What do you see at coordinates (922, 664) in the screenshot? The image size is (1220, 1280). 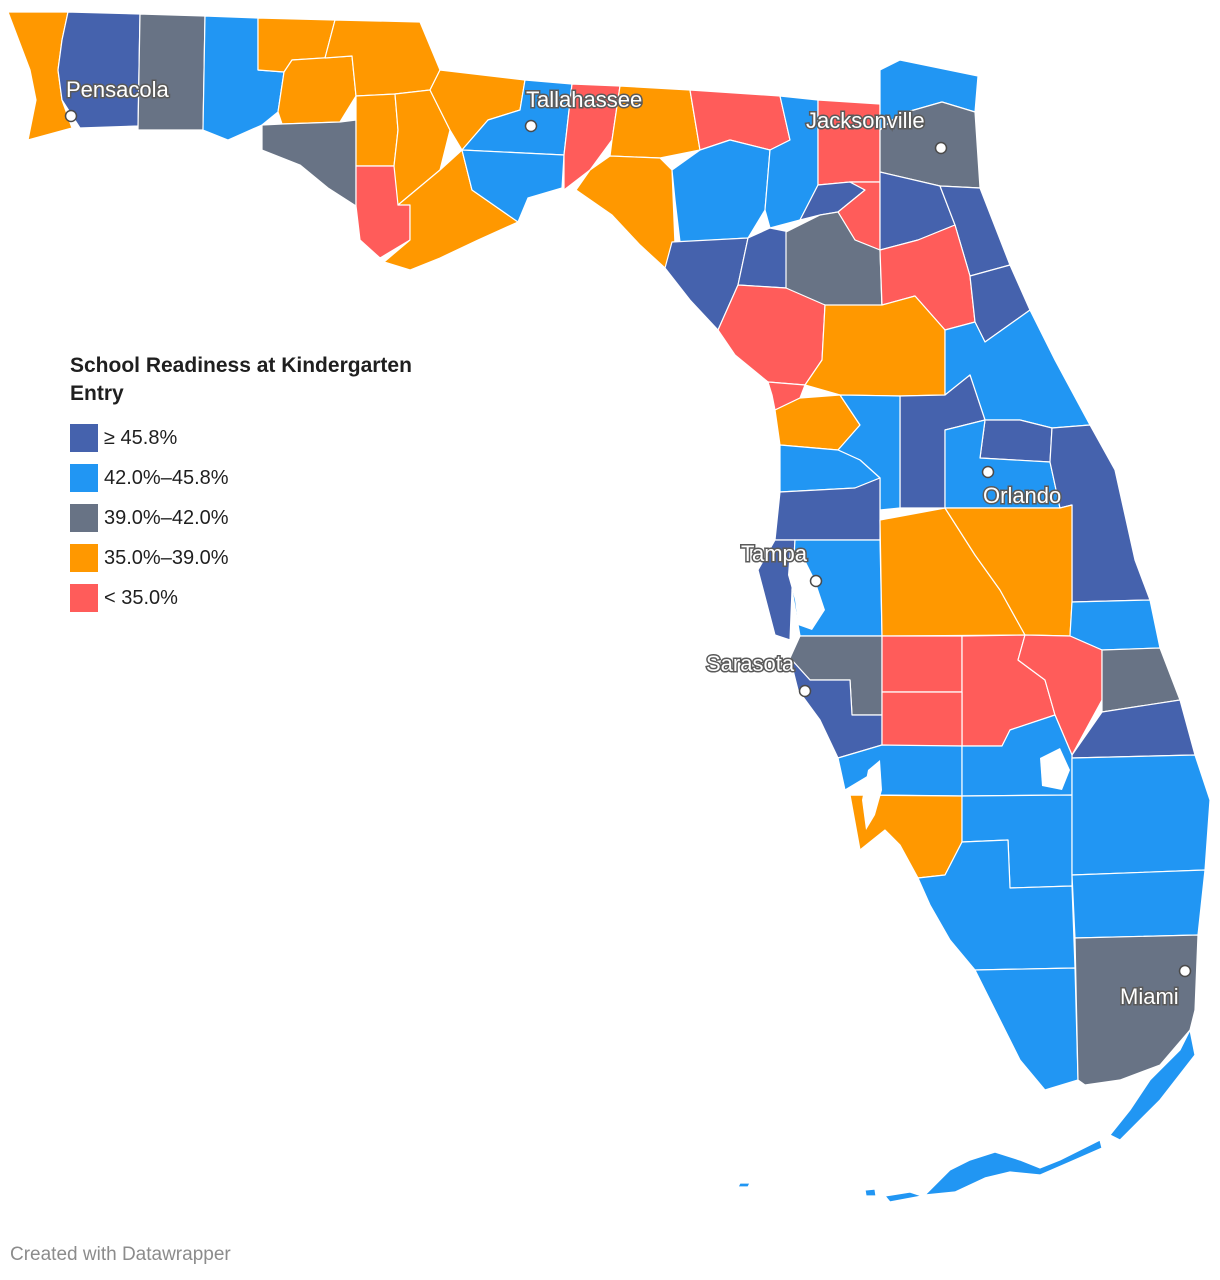 I see `county-hardee` at bounding box center [922, 664].